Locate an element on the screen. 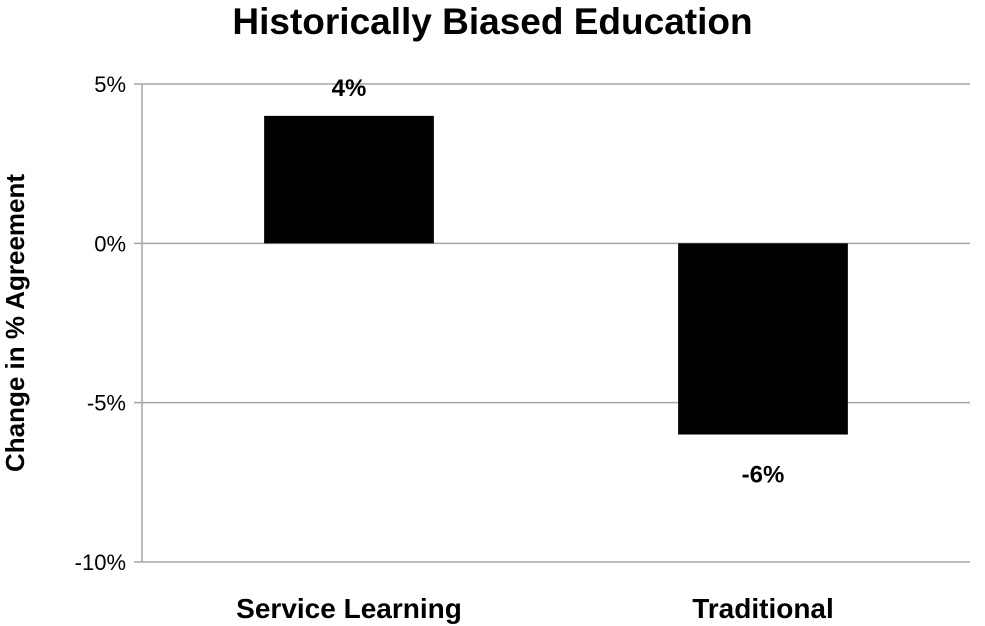 The image size is (985, 626). category-labels: Service Learning Traditional is located at coordinates (535, 608).